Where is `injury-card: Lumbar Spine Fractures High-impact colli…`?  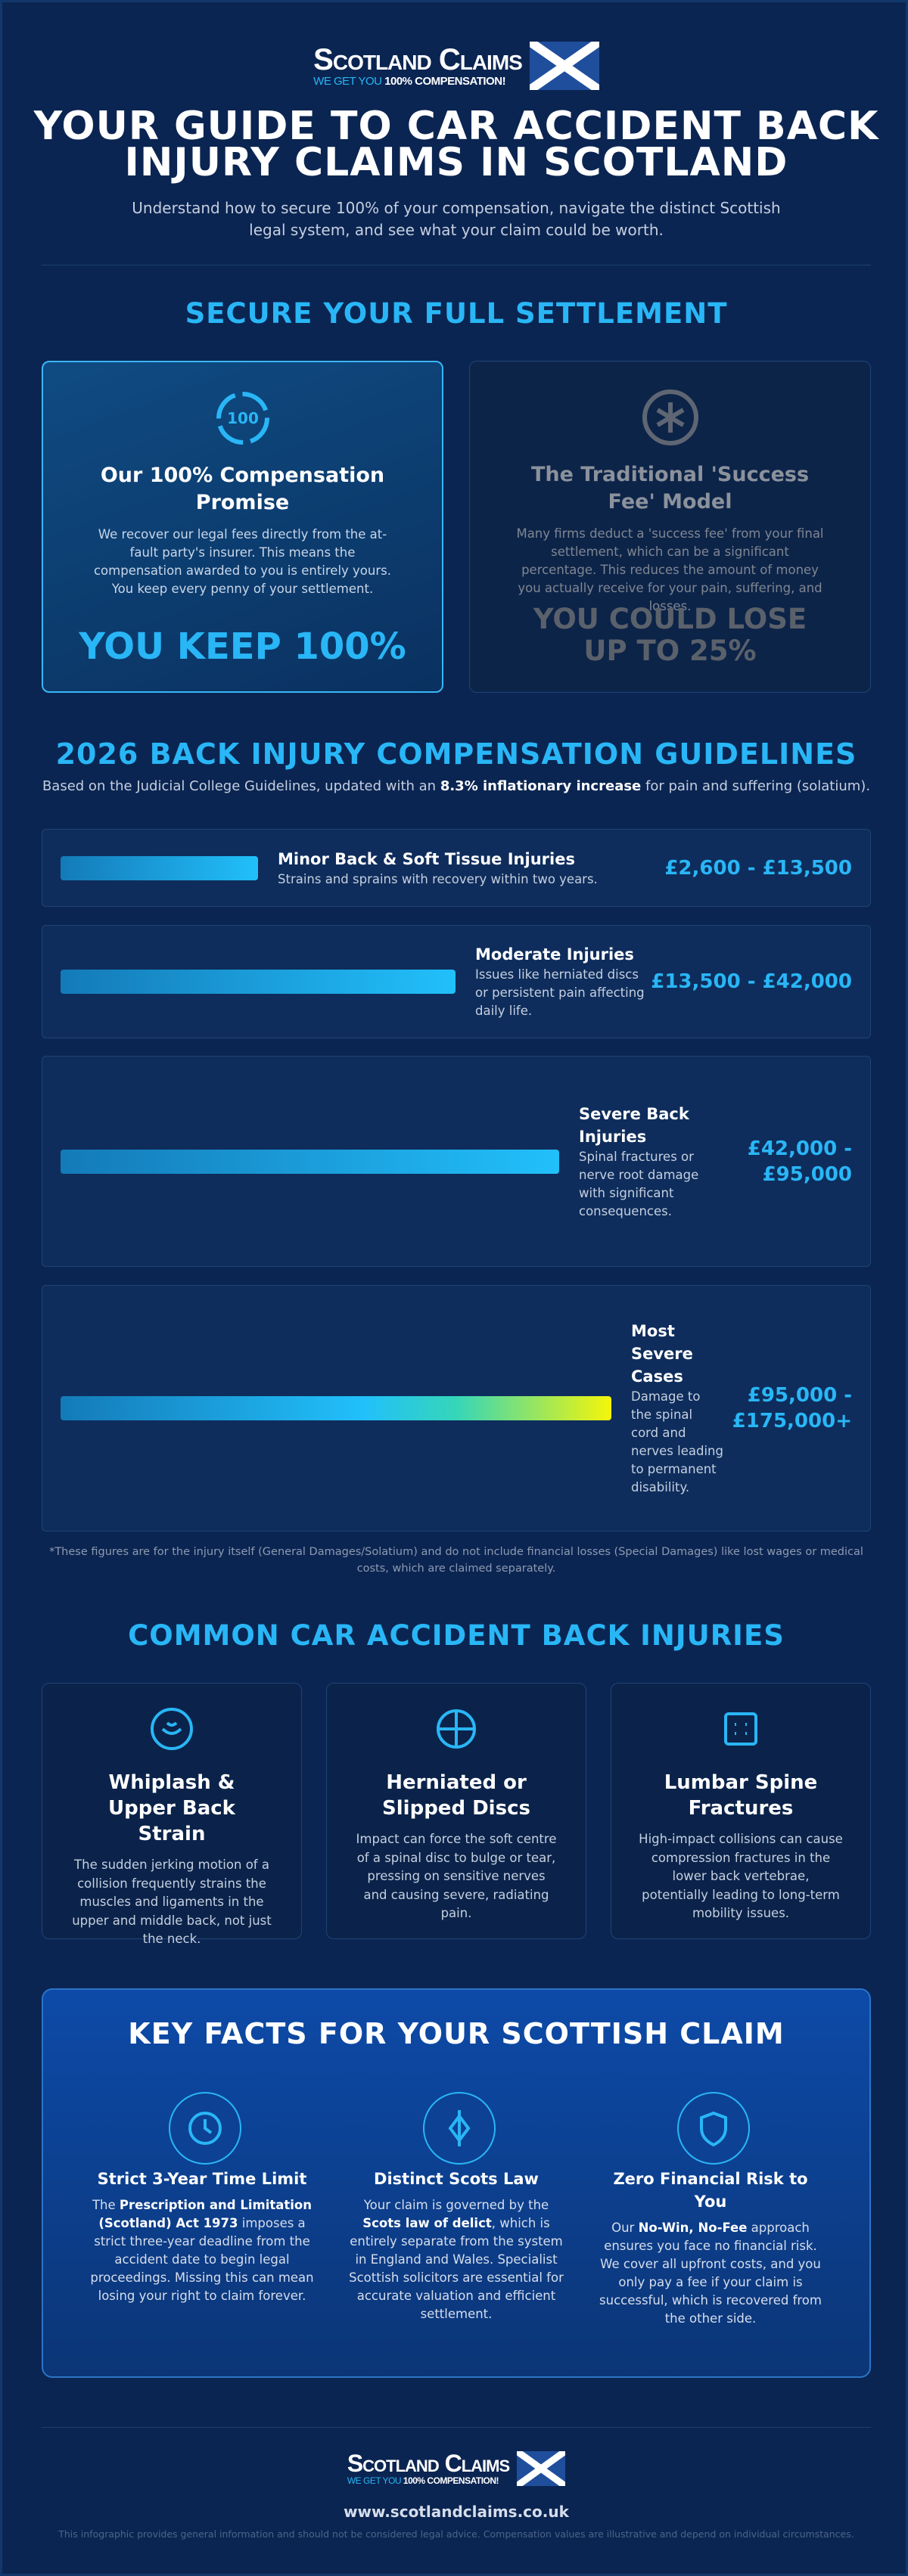
injury-card: Lumbar Spine Fractures High-impact colli… is located at coordinates (741, 1811).